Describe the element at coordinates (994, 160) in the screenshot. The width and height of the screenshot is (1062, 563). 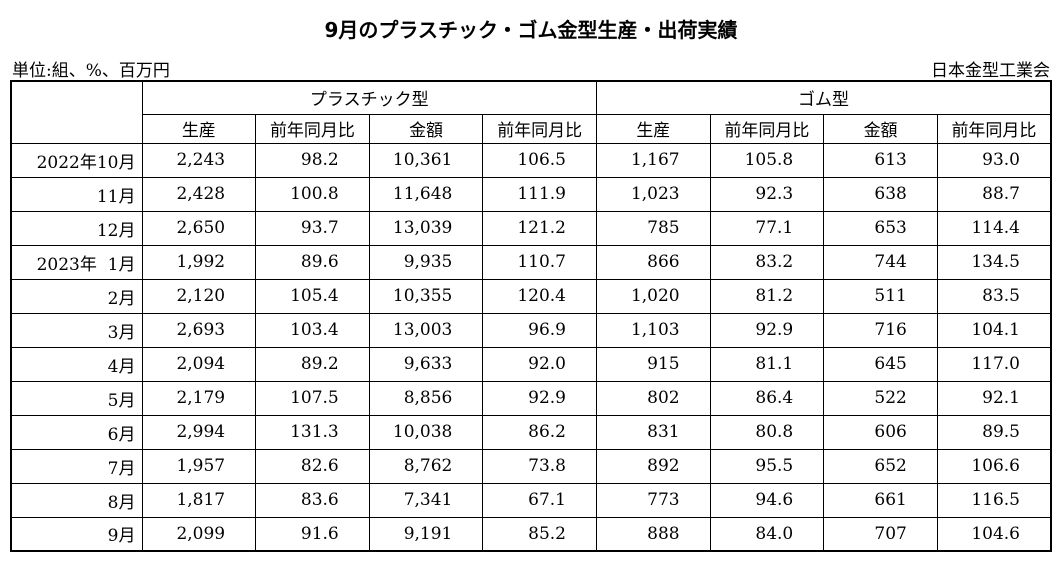
I see `cell: 93.0` at that location.